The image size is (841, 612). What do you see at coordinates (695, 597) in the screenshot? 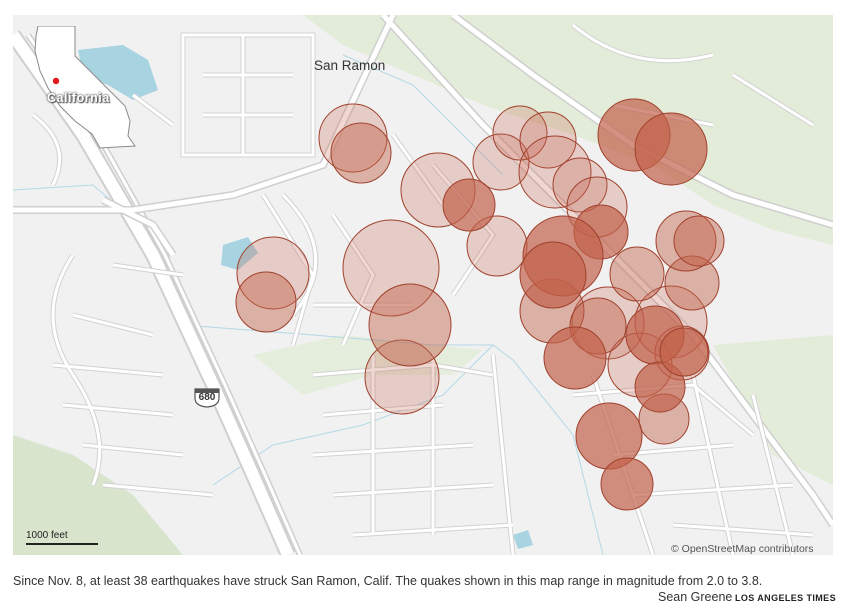
I see `author-credit: Sean Greene` at bounding box center [695, 597].